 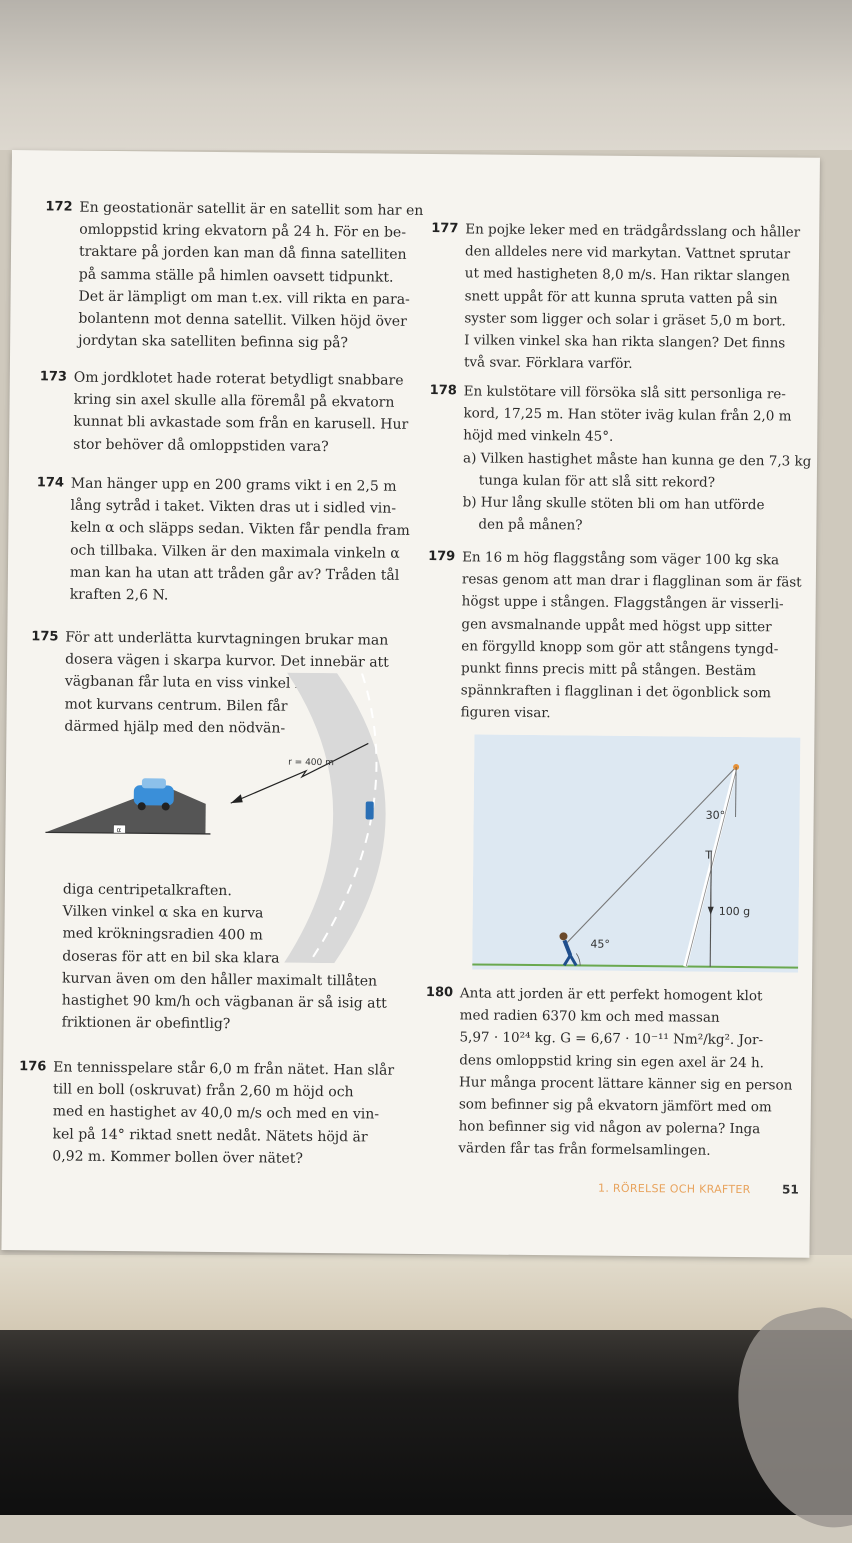 I want to click on problem-number: 173, so click(x=53, y=377).